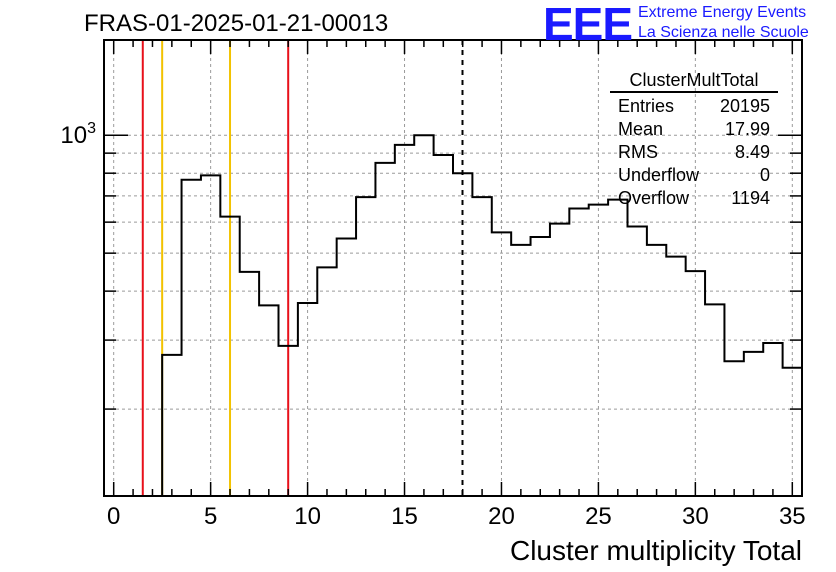 This screenshot has height=572, width=836. I want to click on stats-label: RMS, so click(638, 152).